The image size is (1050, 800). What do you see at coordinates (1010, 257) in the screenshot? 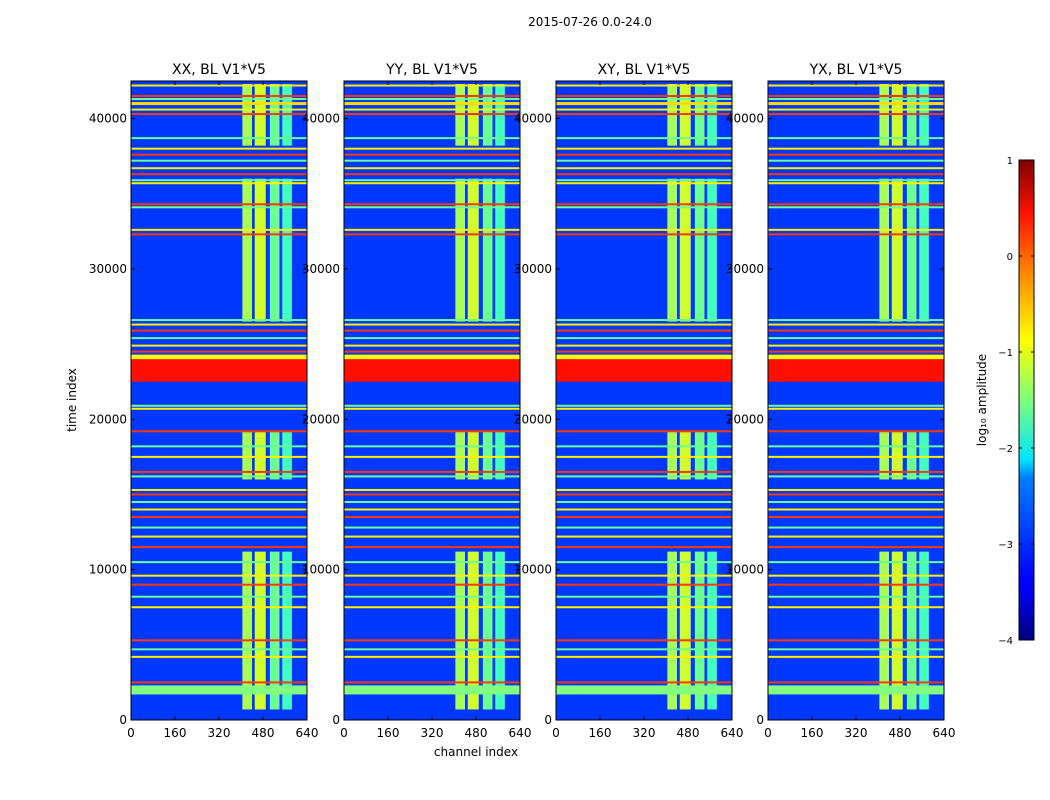
I see `colorbar-tick-label: 0` at bounding box center [1010, 257].